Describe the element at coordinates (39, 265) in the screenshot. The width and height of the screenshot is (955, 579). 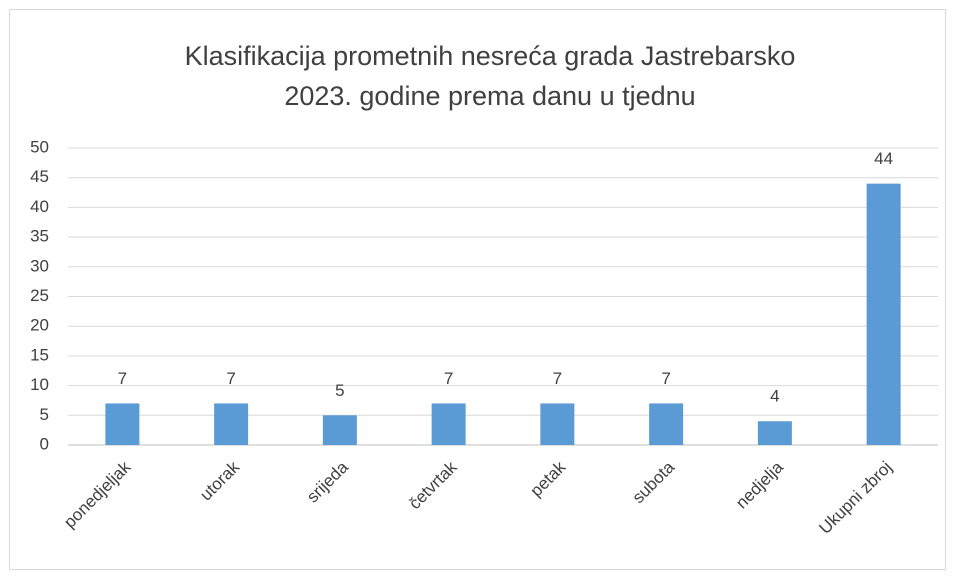
I see `y-tick-label: 30` at that location.